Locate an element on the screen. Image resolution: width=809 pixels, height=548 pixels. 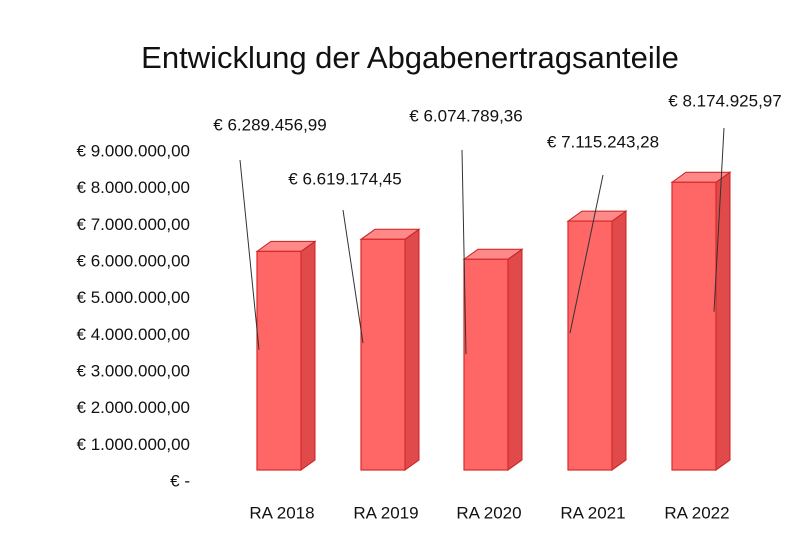
y-tick-label: € 2.000.000,00 is located at coordinates (133, 407).